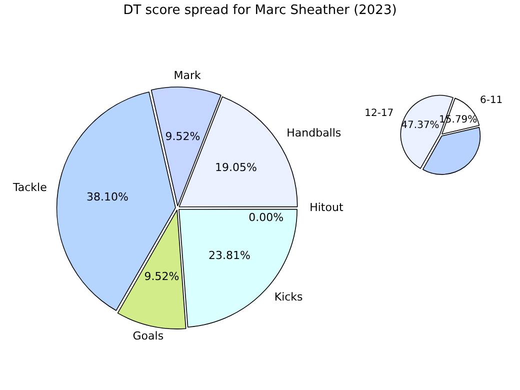 This screenshot has height=390, width=520. I want to click on slice-label: Kicks, so click(289, 297).